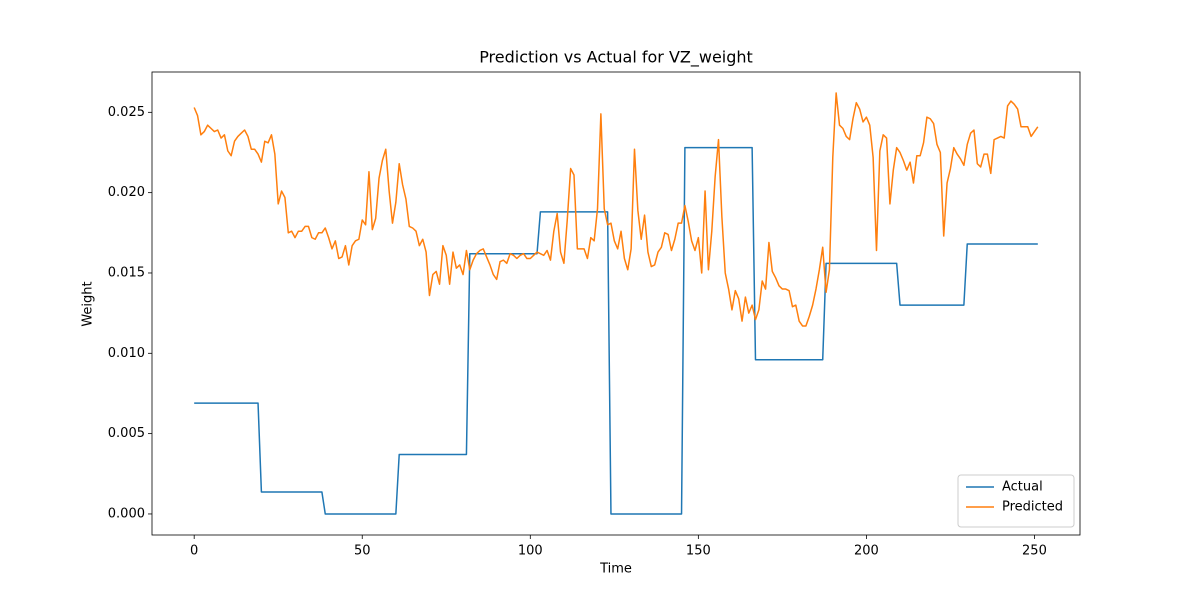  I want to click on y-tick-label: 0.015, so click(126, 272).